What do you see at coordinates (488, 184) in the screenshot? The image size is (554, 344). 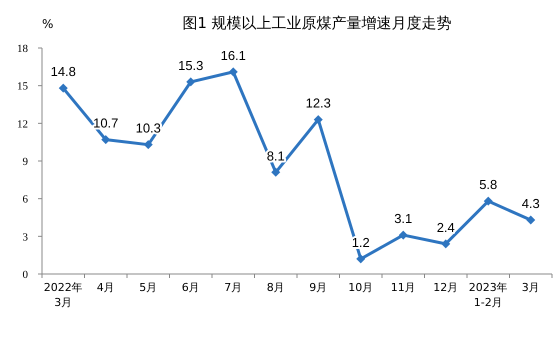 I see `data-label: 5.8` at bounding box center [488, 184].